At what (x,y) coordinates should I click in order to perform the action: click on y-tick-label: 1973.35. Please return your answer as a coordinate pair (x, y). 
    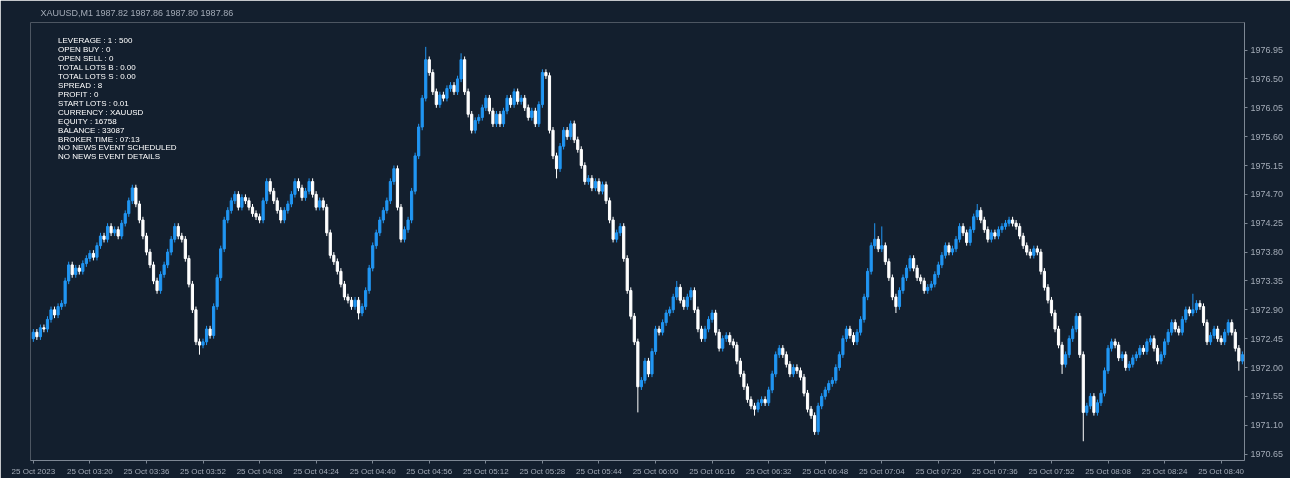
    Looking at the image, I should click on (1267, 280).